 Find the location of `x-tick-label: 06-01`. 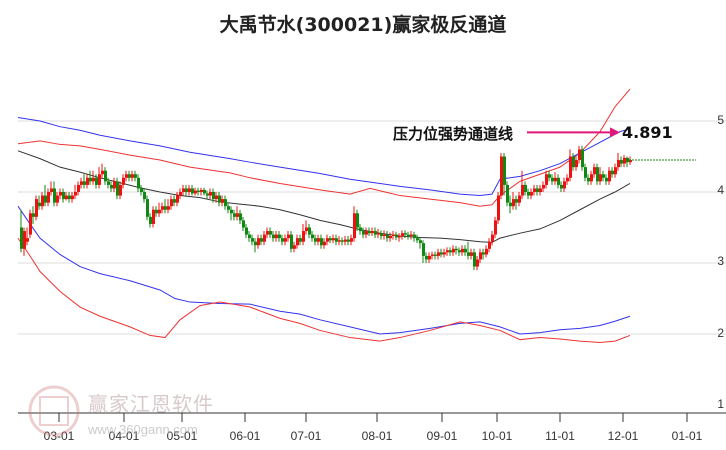

x-tick-label: 06-01 is located at coordinates (245, 436).